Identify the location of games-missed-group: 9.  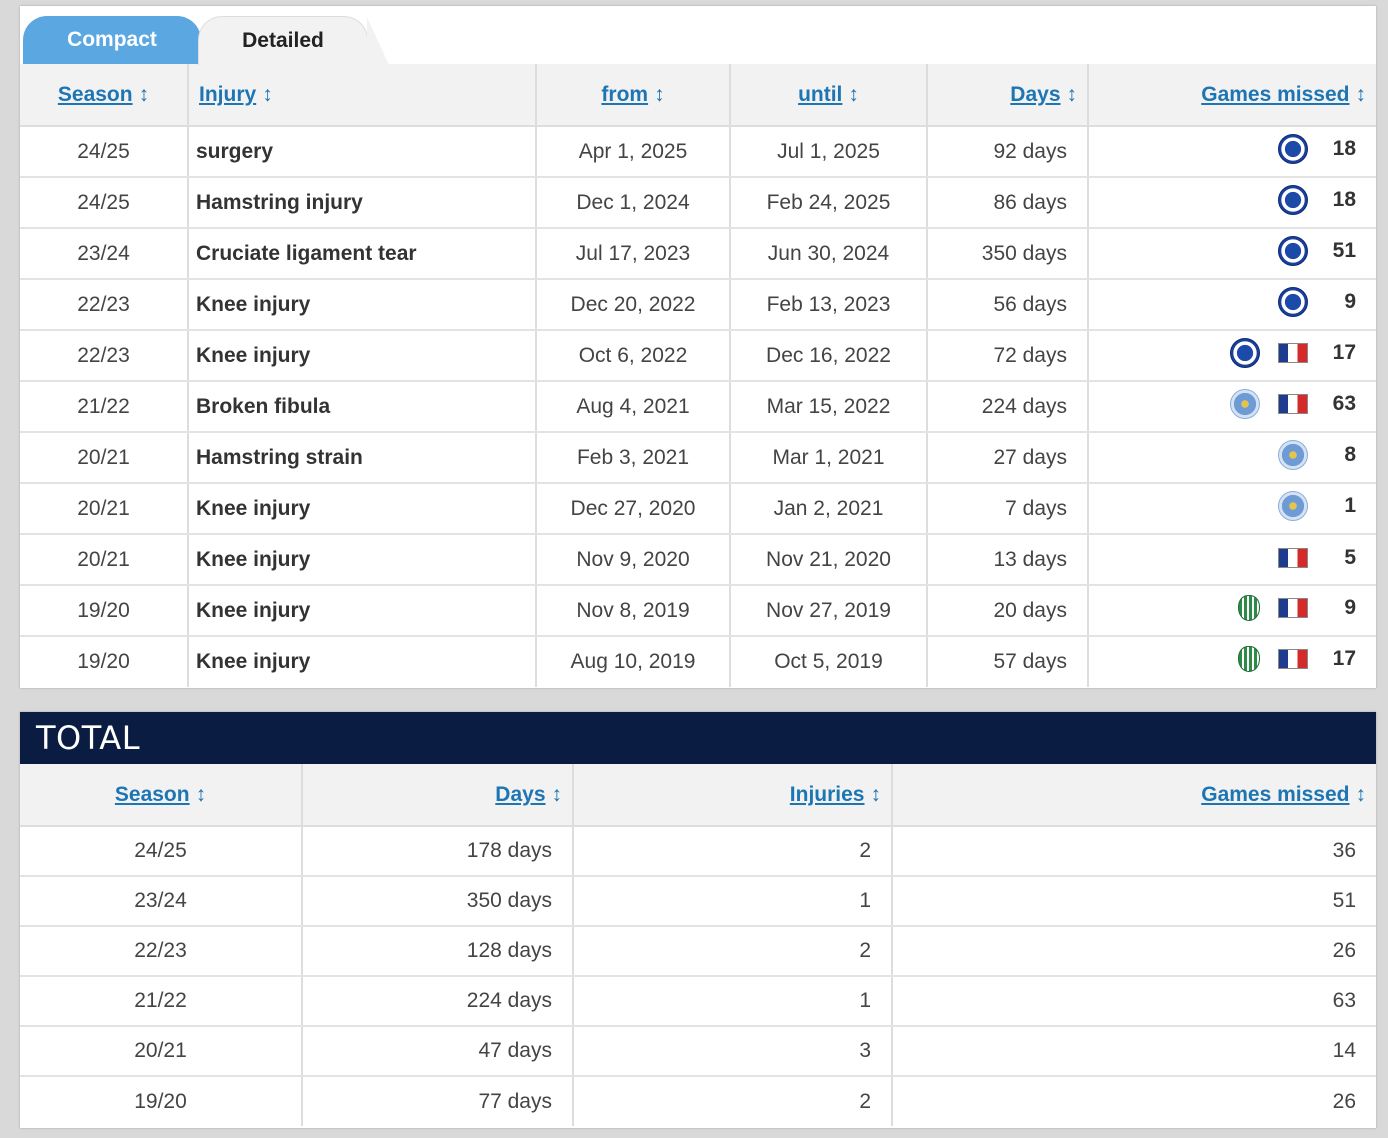
(1317, 301).